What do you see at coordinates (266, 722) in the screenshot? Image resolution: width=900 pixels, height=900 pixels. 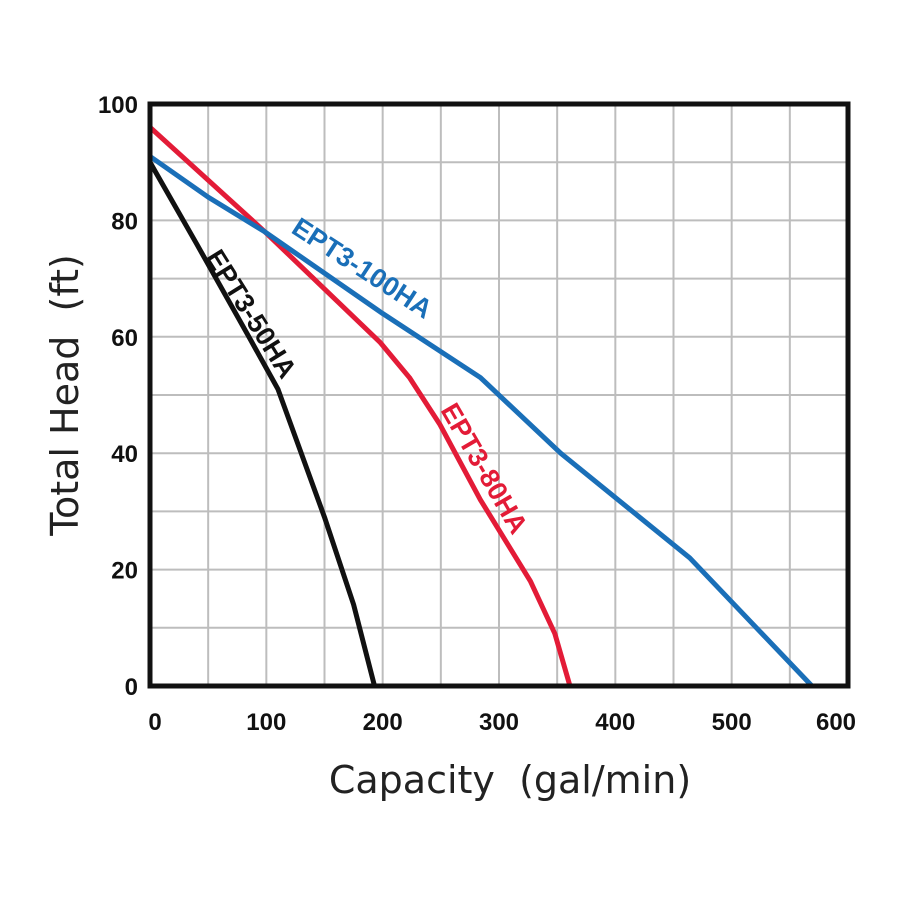 I see `x-tick-label: 100` at bounding box center [266, 722].